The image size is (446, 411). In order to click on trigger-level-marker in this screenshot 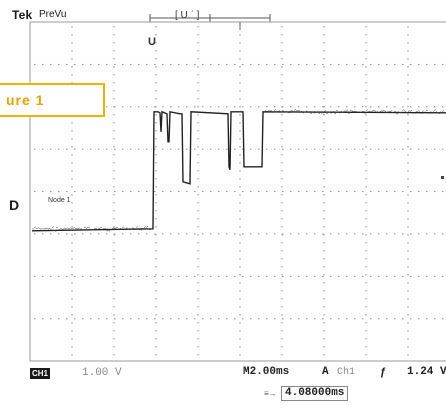, I will do `click(442, 177)`.